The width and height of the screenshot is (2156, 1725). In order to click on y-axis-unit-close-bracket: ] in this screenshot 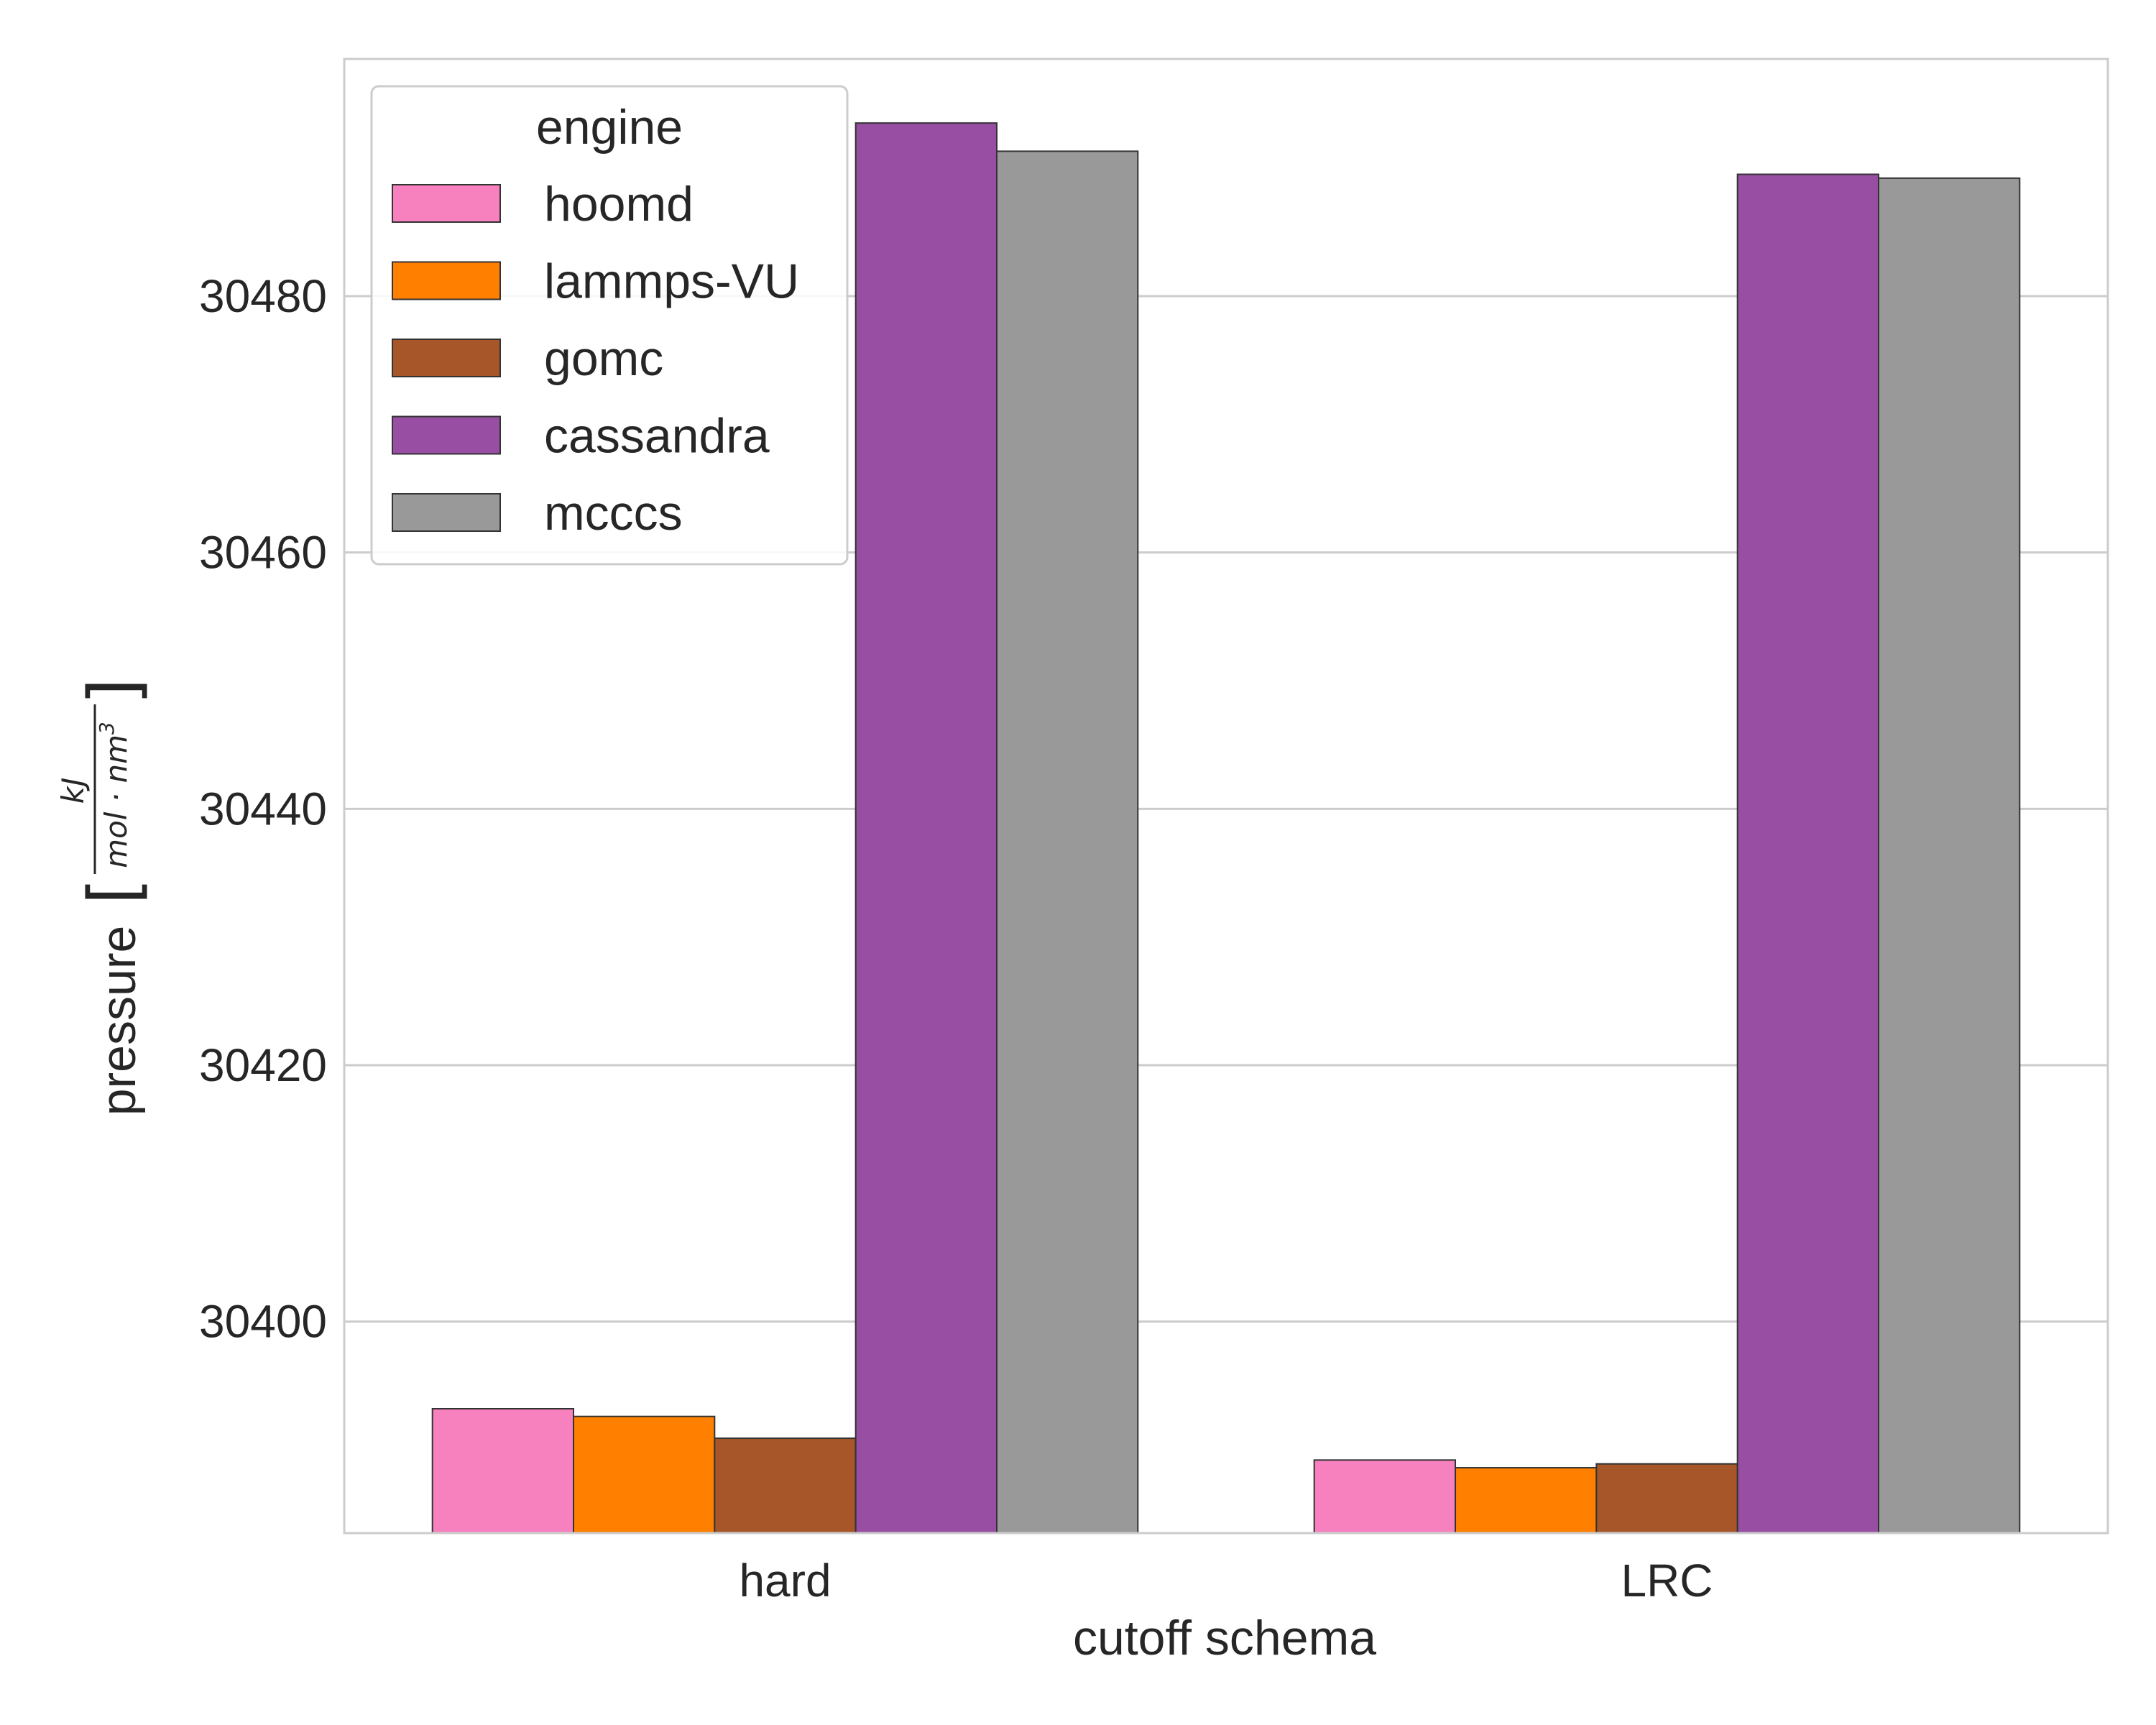, I will do `click(115, 691)`.